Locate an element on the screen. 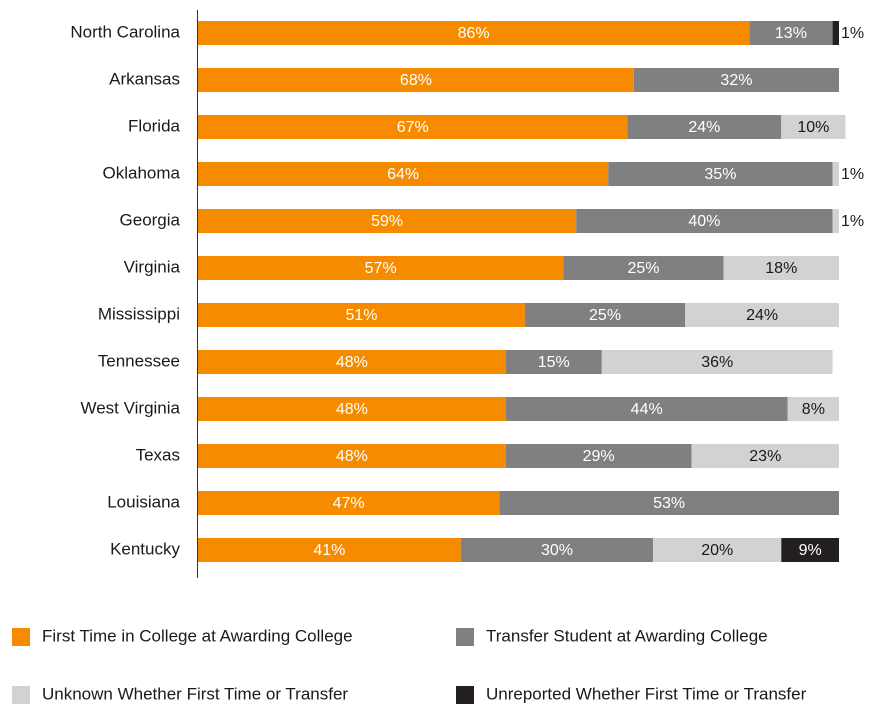 The width and height of the screenshot is (879, 711). value-label: 18% is located at coordinates (781, 268).